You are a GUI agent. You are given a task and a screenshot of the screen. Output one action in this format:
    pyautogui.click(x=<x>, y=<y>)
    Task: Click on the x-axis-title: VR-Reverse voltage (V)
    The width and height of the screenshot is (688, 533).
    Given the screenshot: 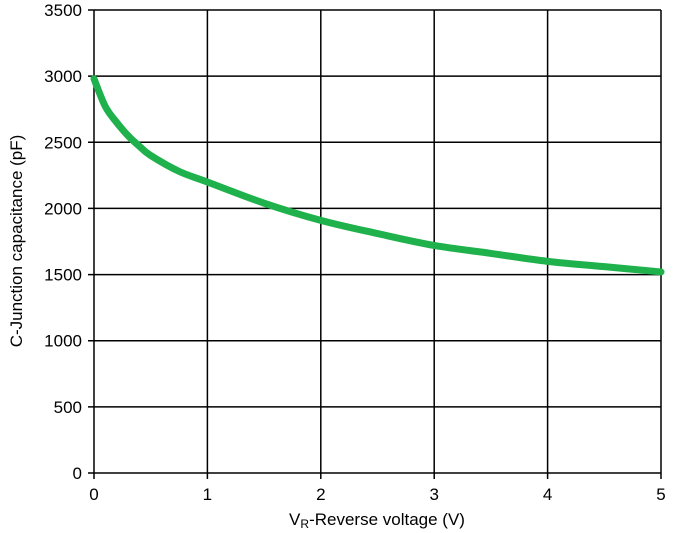 What is the action you would take?
    pyautogui.click(x=377, y=520)
    